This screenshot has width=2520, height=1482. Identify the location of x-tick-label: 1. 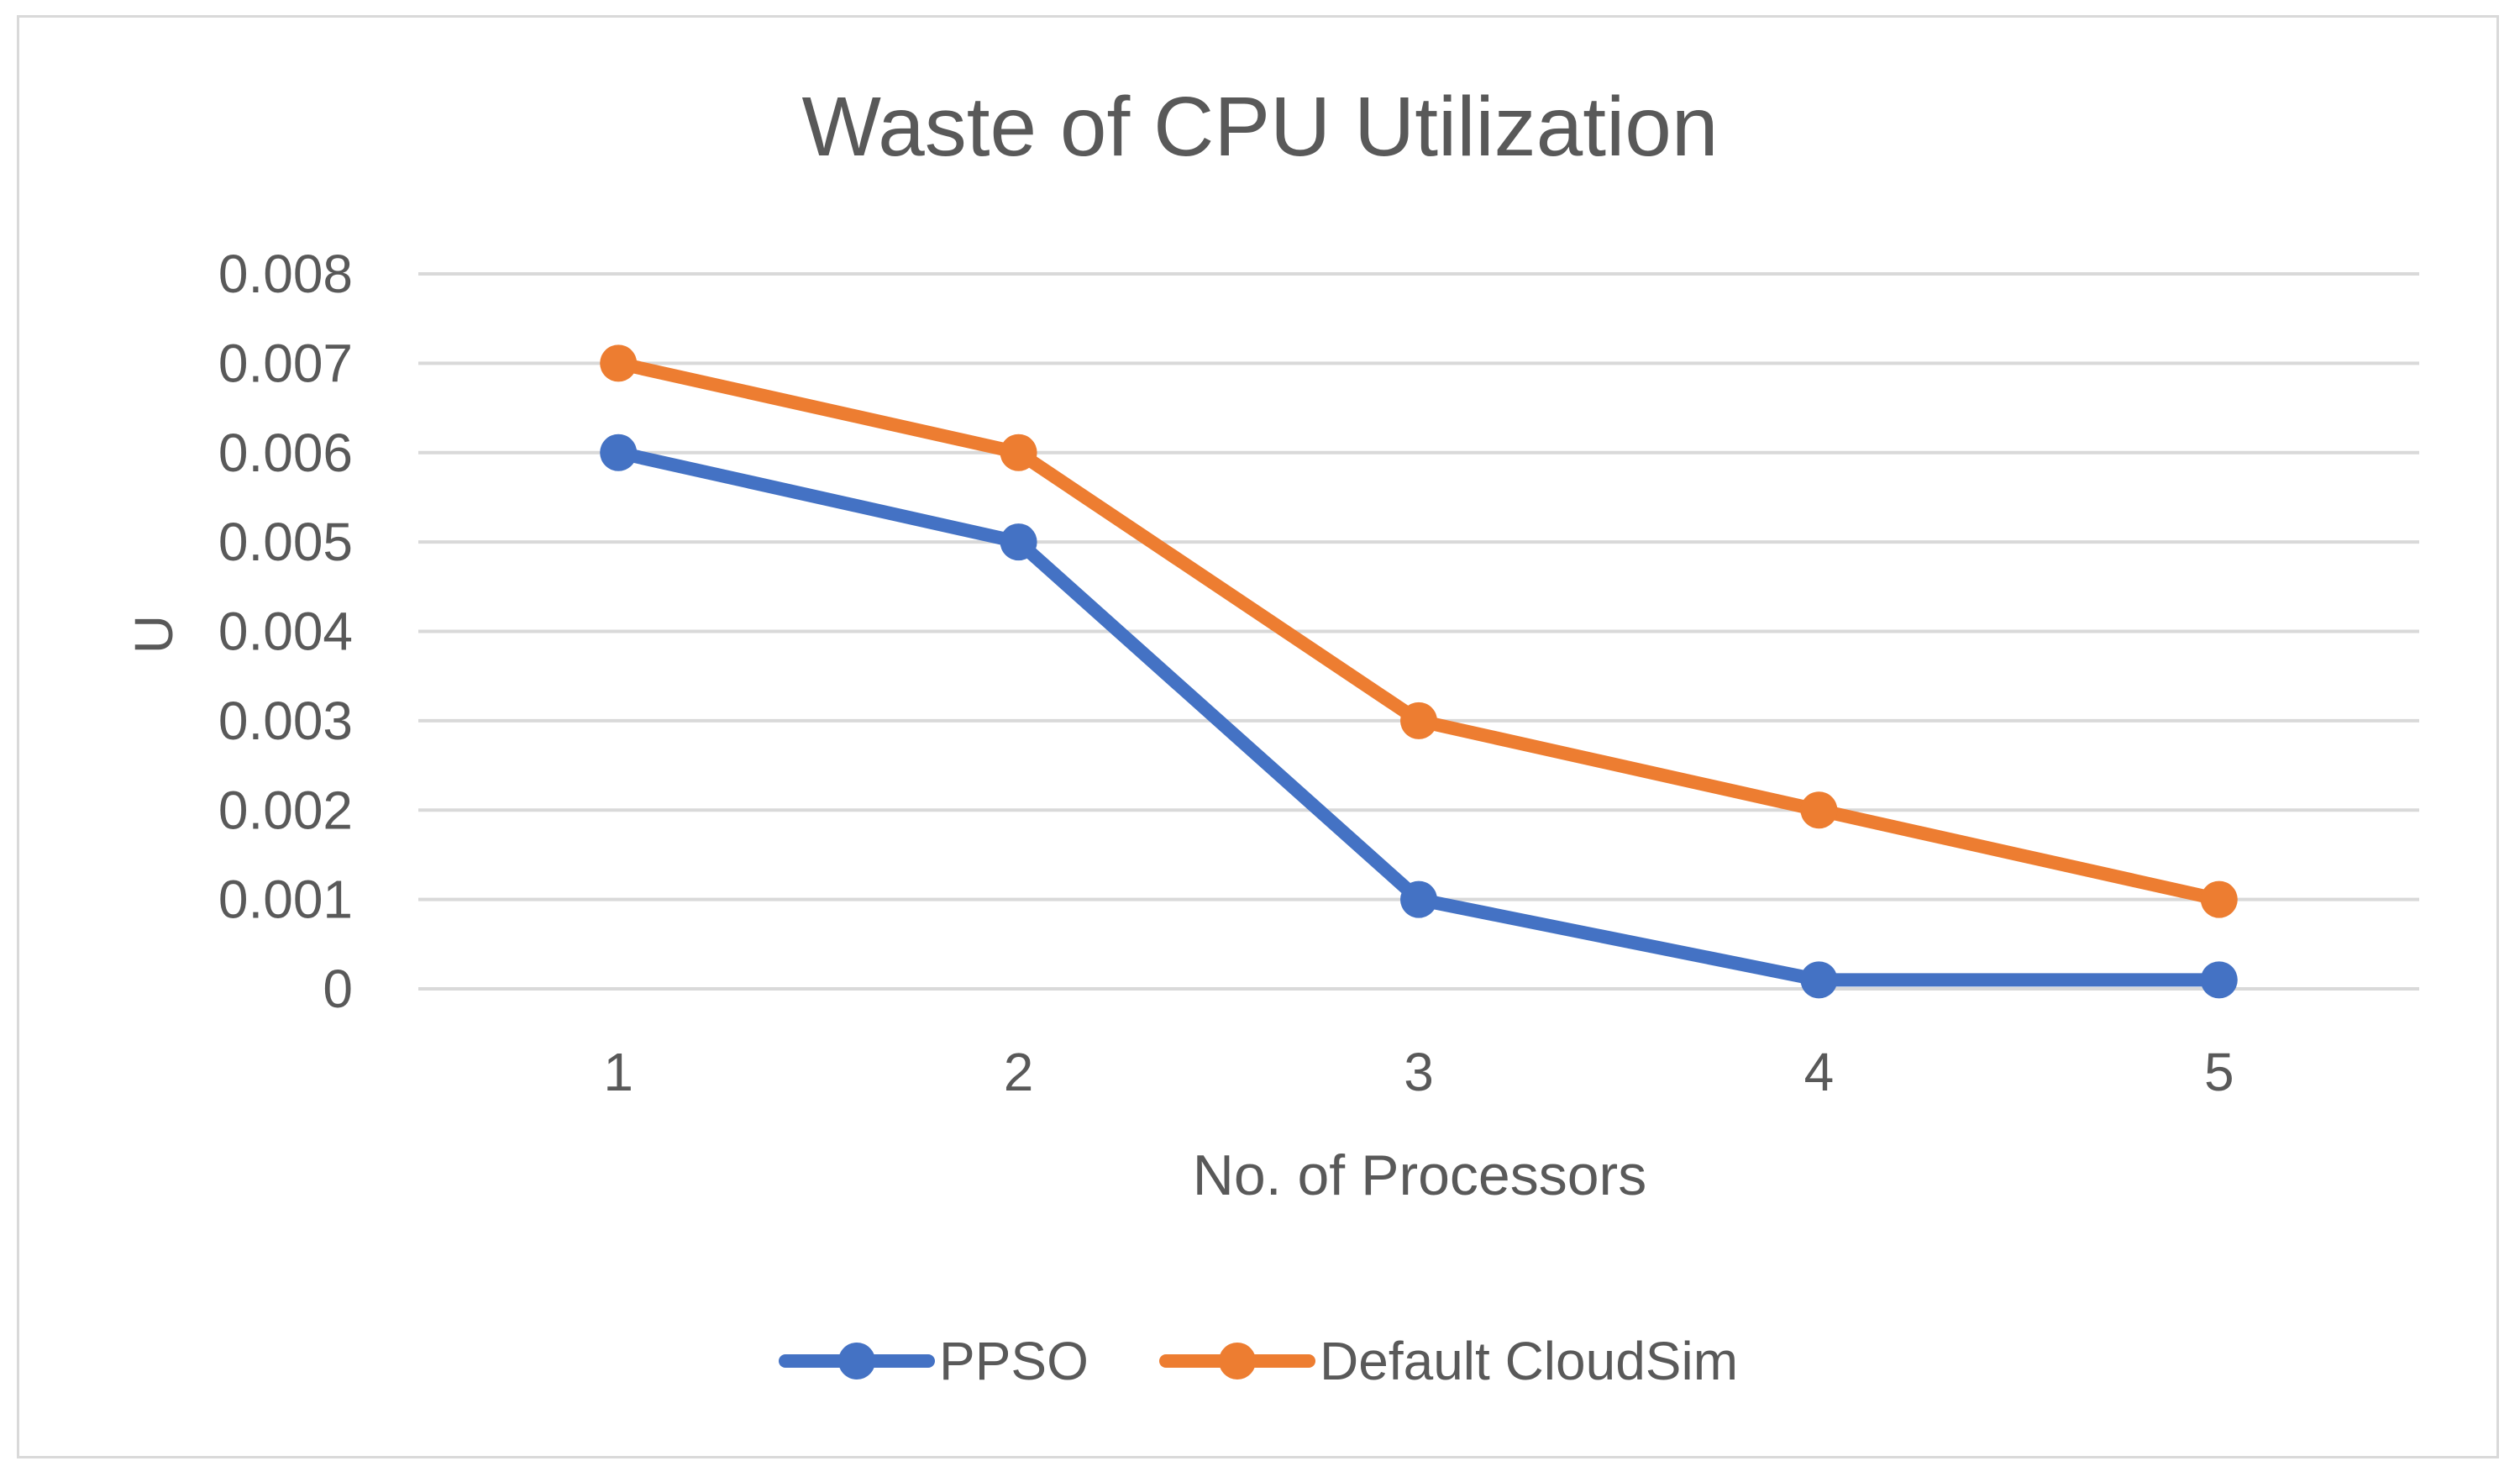
(618, 1072).